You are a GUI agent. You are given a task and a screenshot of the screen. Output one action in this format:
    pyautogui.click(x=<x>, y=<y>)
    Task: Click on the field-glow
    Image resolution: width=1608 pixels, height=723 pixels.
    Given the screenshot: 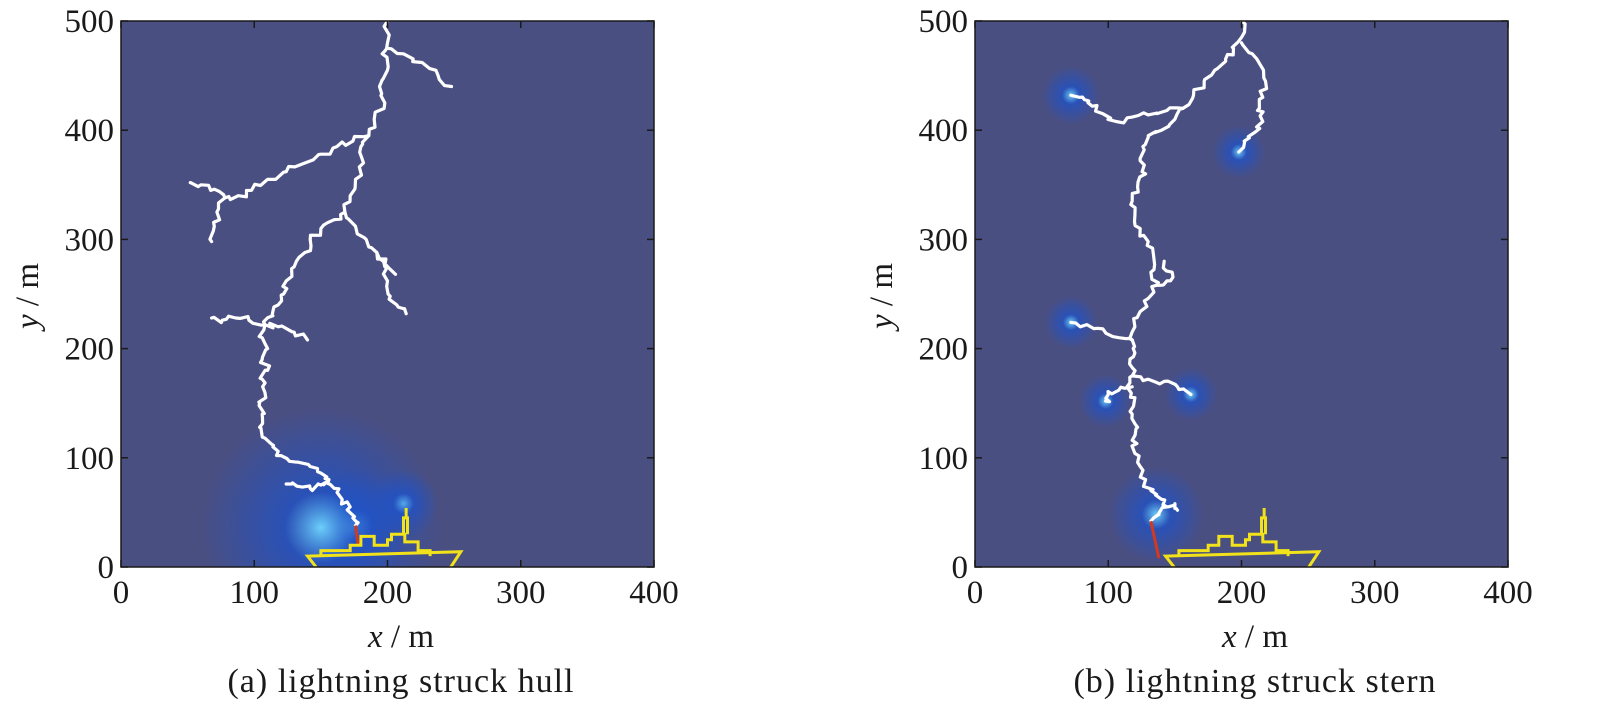 What is the action you would take?
    pyautogui.click(x=320, y=487)
    